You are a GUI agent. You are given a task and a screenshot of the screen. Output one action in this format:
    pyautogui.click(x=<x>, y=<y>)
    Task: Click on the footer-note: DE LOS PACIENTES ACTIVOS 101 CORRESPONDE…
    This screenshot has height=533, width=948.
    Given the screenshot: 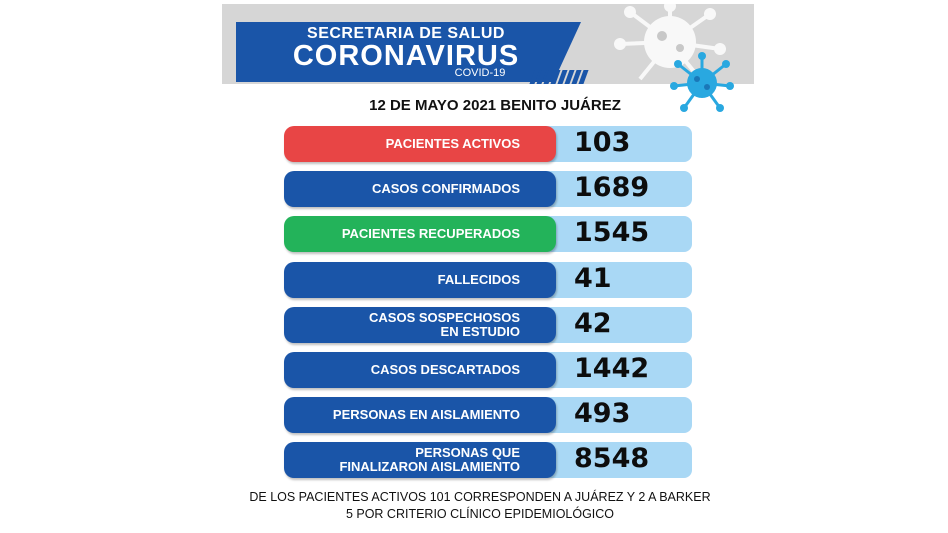 What is the action you would take?
    pyautogui.click(x=480, y=506)
    